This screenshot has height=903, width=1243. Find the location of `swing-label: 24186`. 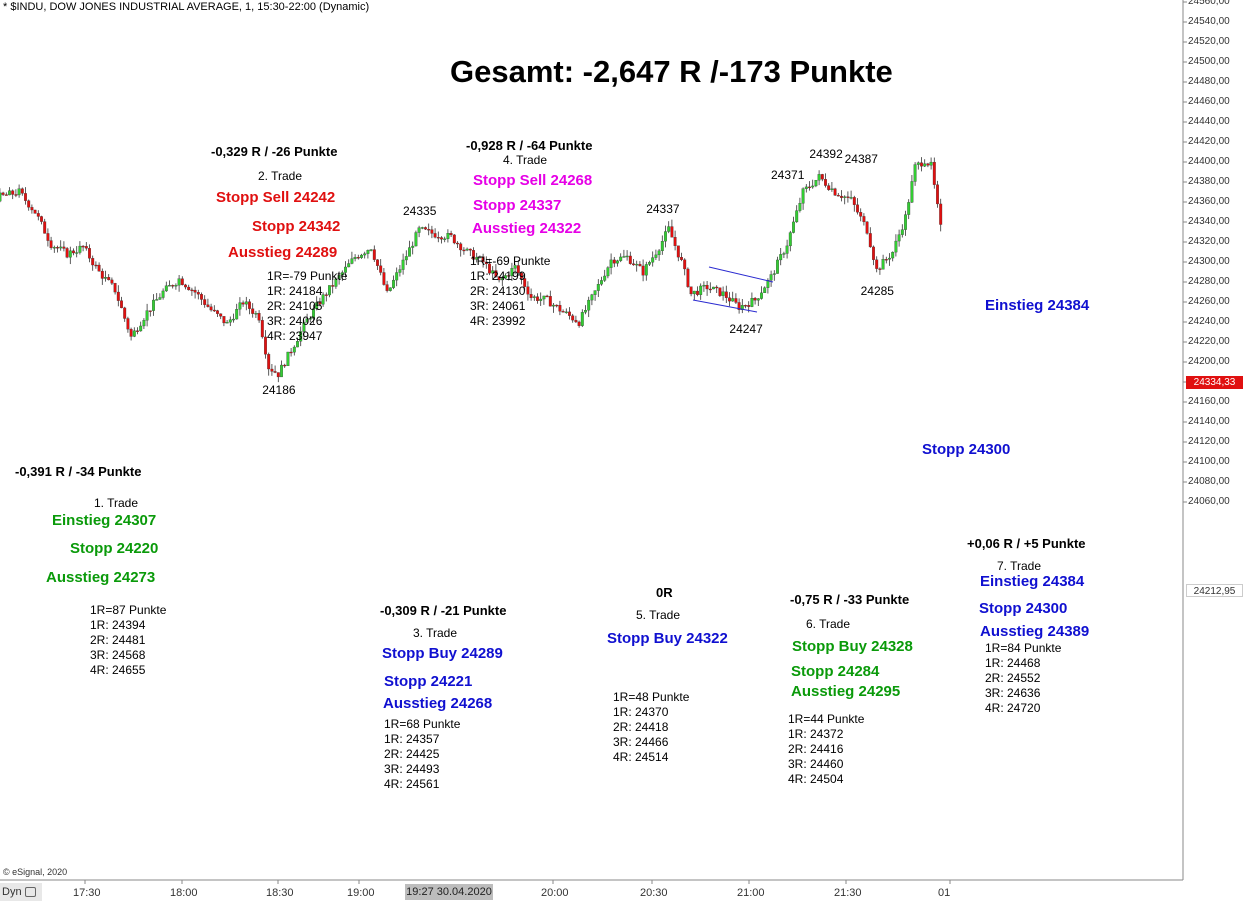

swing-label: 24186 is located at coordinates (279, 390).